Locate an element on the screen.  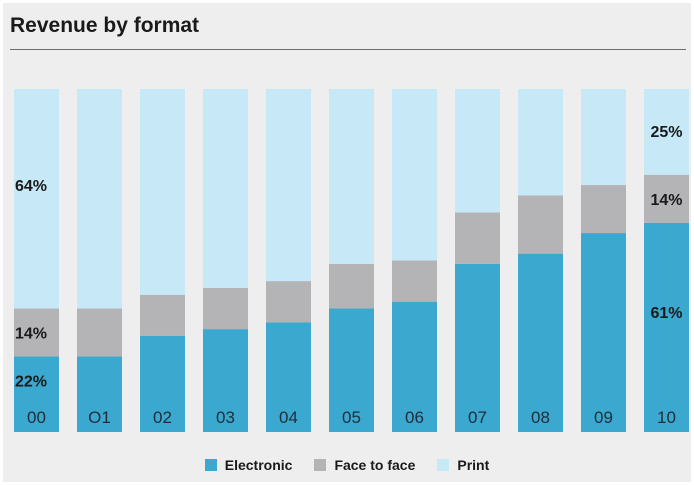
category-labels-group: 00 O1 02 03 04 05 06 07 08 09 10 is located at coordinates (351, 417).